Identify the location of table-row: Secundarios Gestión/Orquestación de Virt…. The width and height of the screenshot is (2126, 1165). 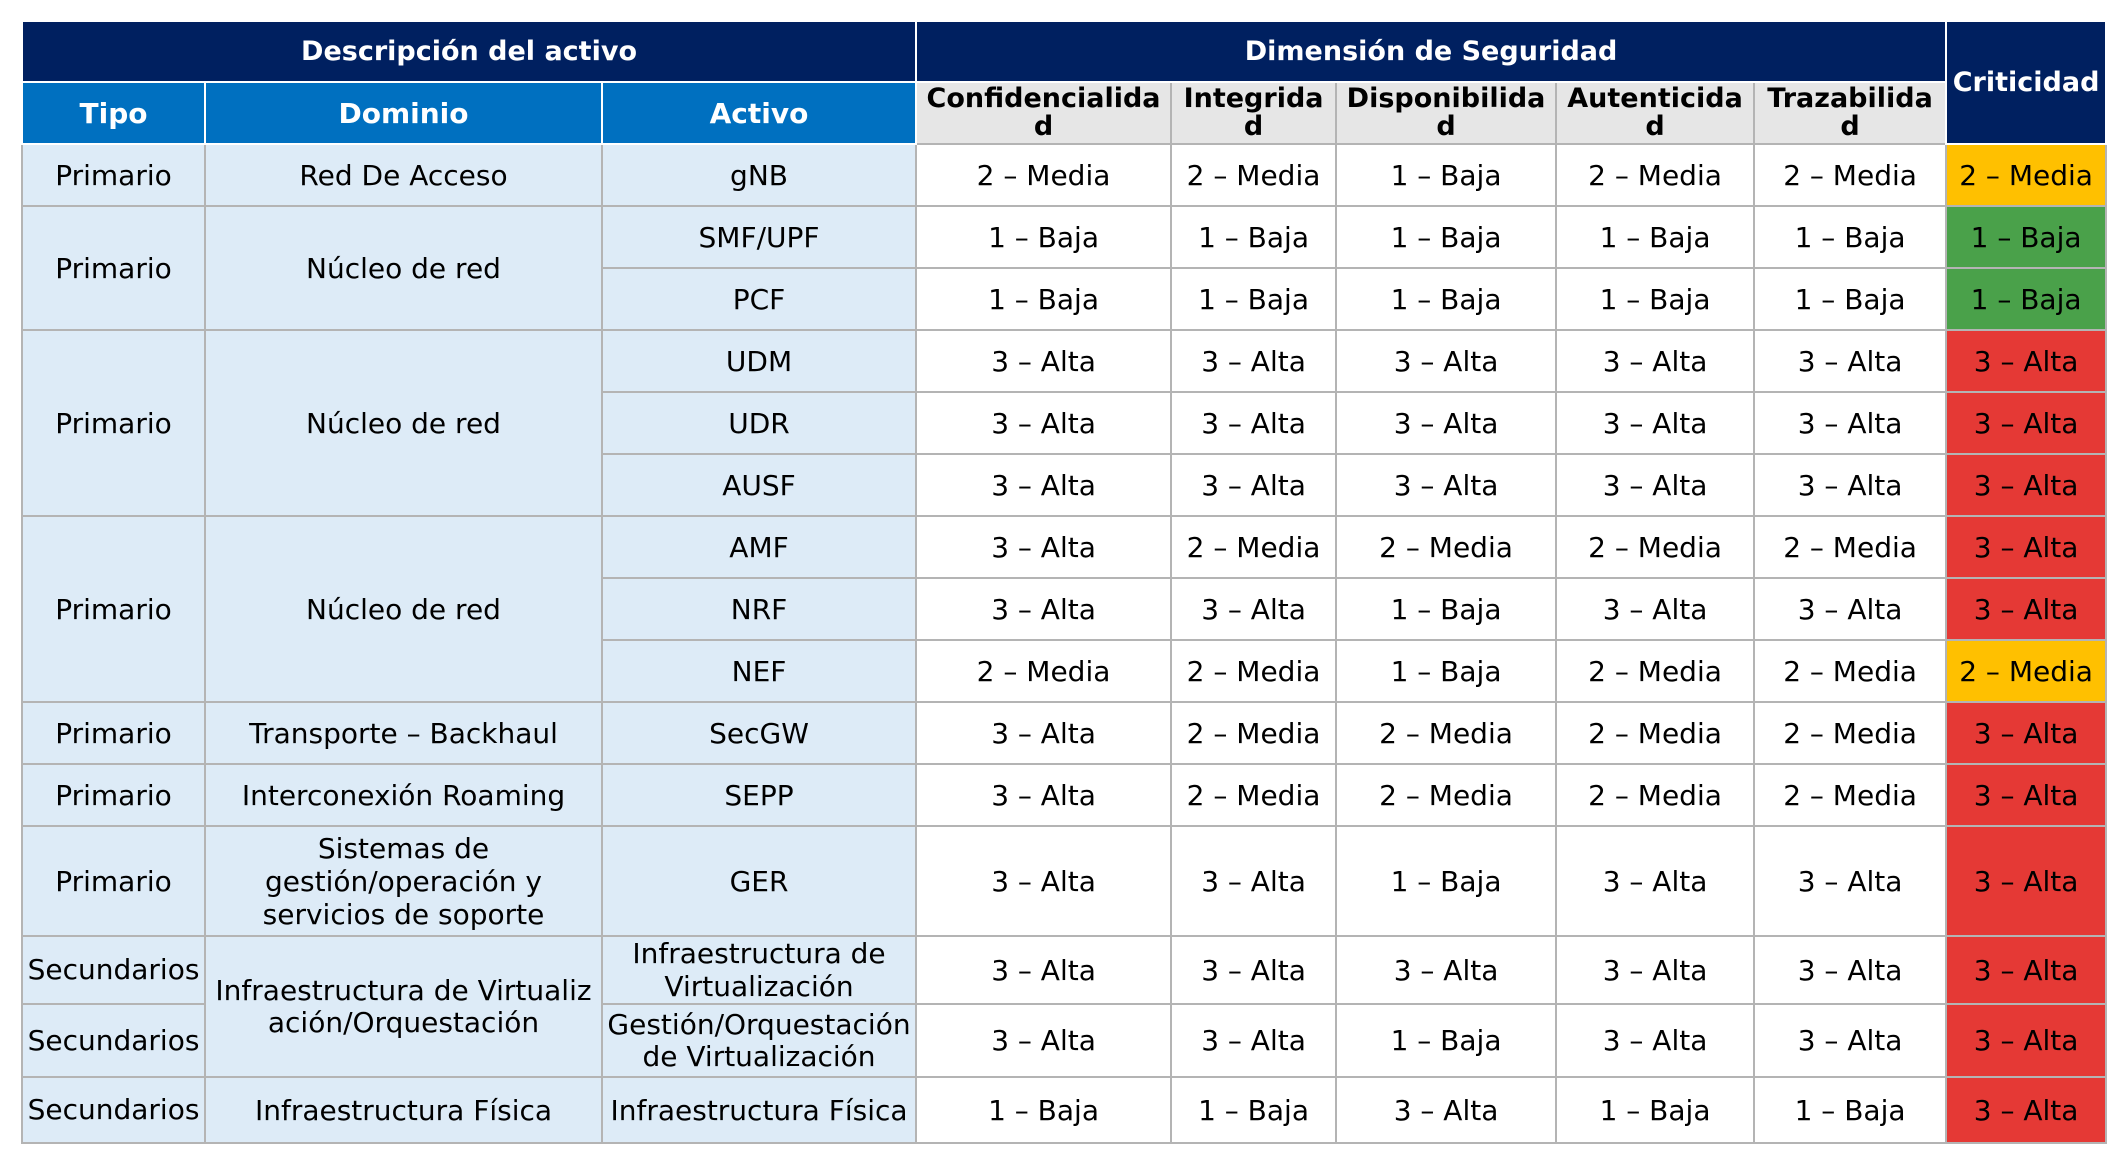
(1064, 1040).